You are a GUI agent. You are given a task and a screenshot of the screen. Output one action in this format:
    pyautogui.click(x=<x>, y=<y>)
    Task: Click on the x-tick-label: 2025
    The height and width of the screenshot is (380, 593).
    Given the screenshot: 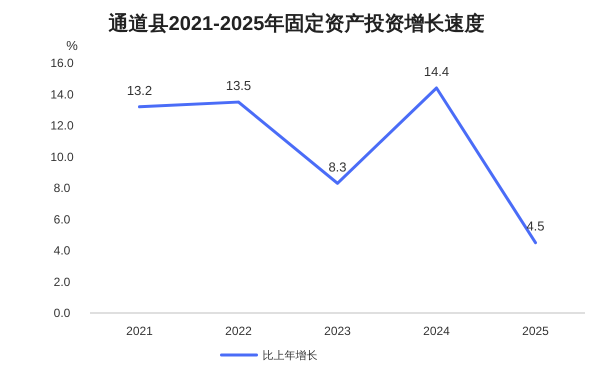 What is the action you would take?
    pyautogui.click(x=536, y=331)
    